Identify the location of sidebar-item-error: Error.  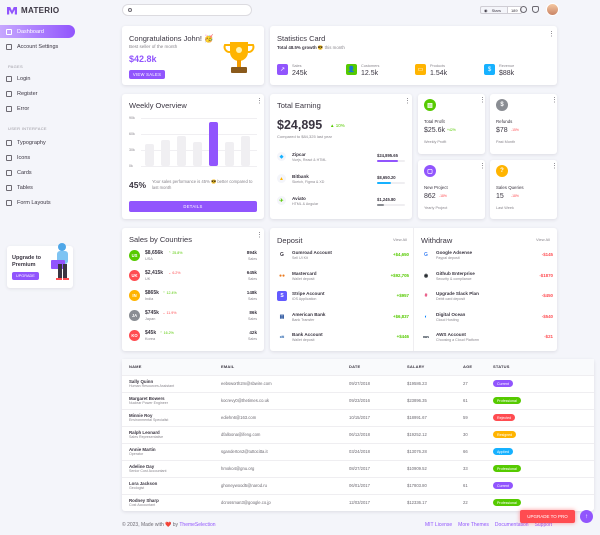
(52, 108).